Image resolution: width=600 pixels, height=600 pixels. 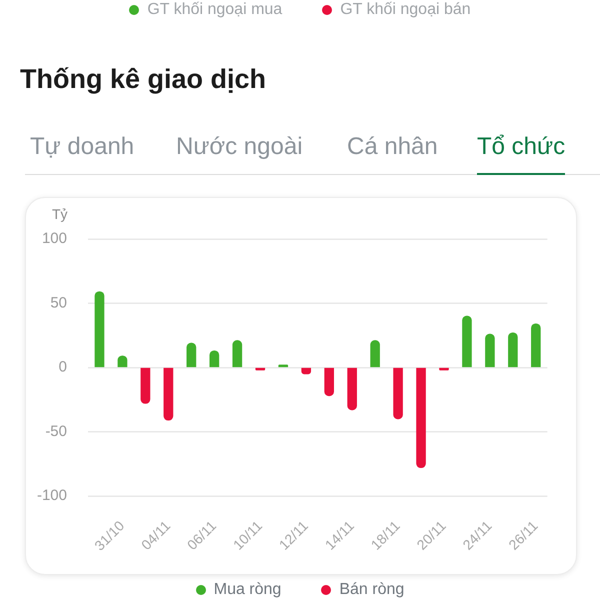 I want to click on text: GT khối ngoại bán, so click(x=405, y=10).